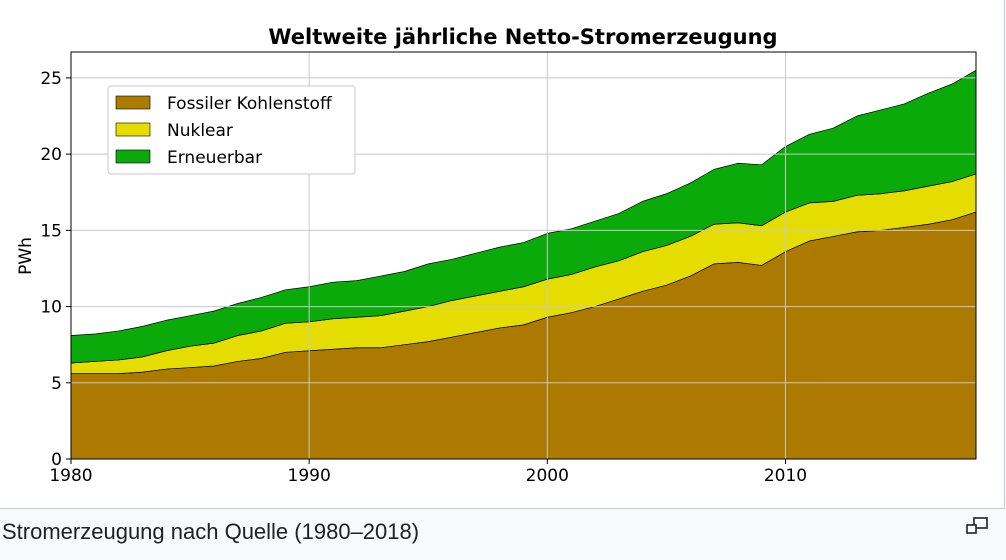  I want to click on legend-swatch-renewable, so click(133, 156).